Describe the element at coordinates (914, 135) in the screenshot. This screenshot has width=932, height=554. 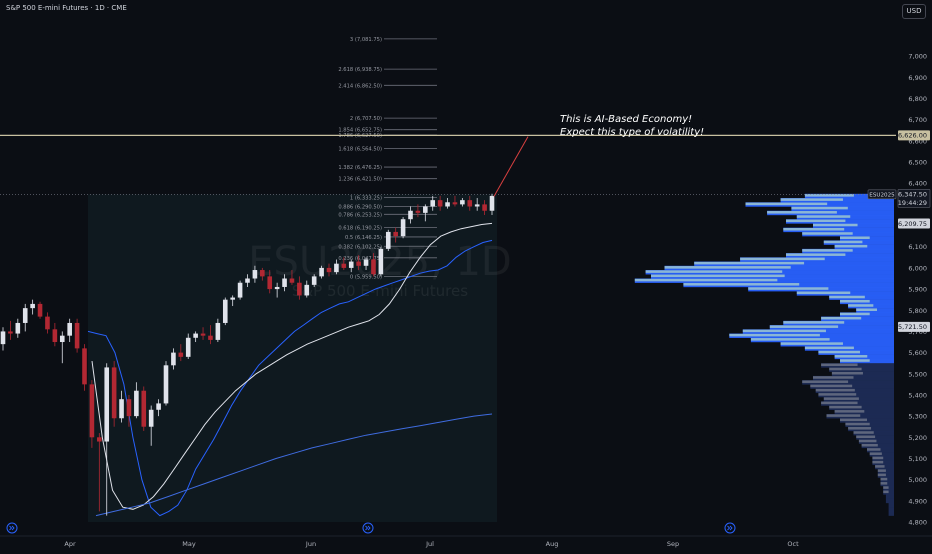
I see `price-label-bg` at that location.